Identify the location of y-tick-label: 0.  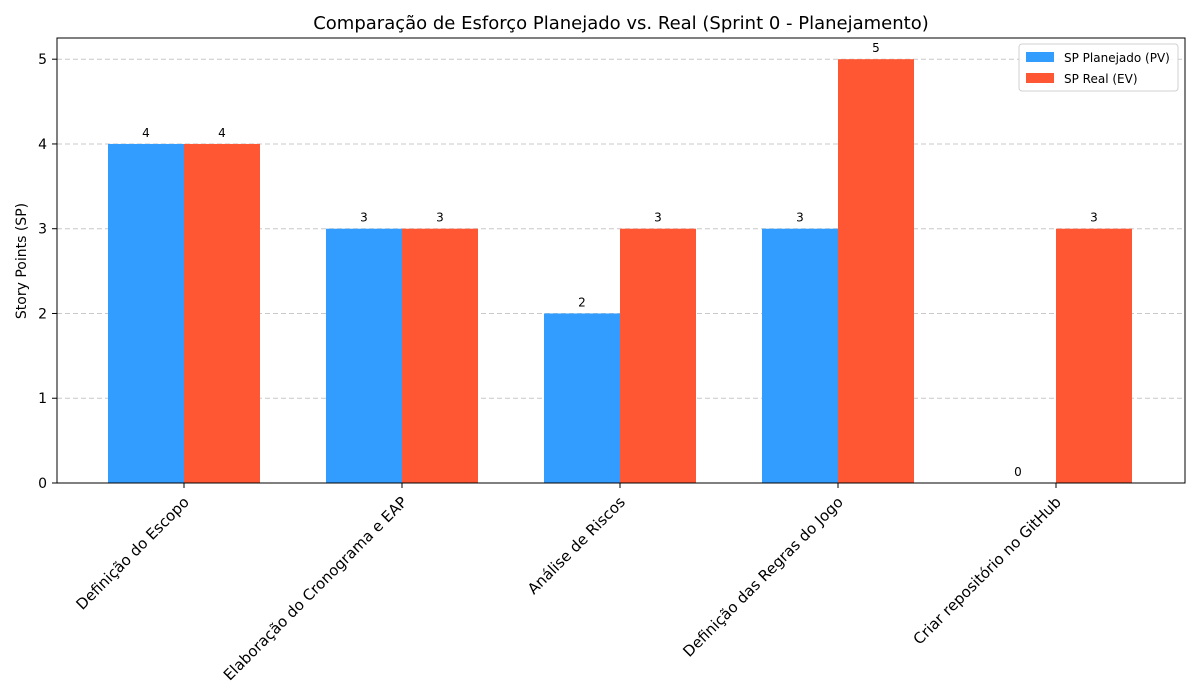
(42, 484).